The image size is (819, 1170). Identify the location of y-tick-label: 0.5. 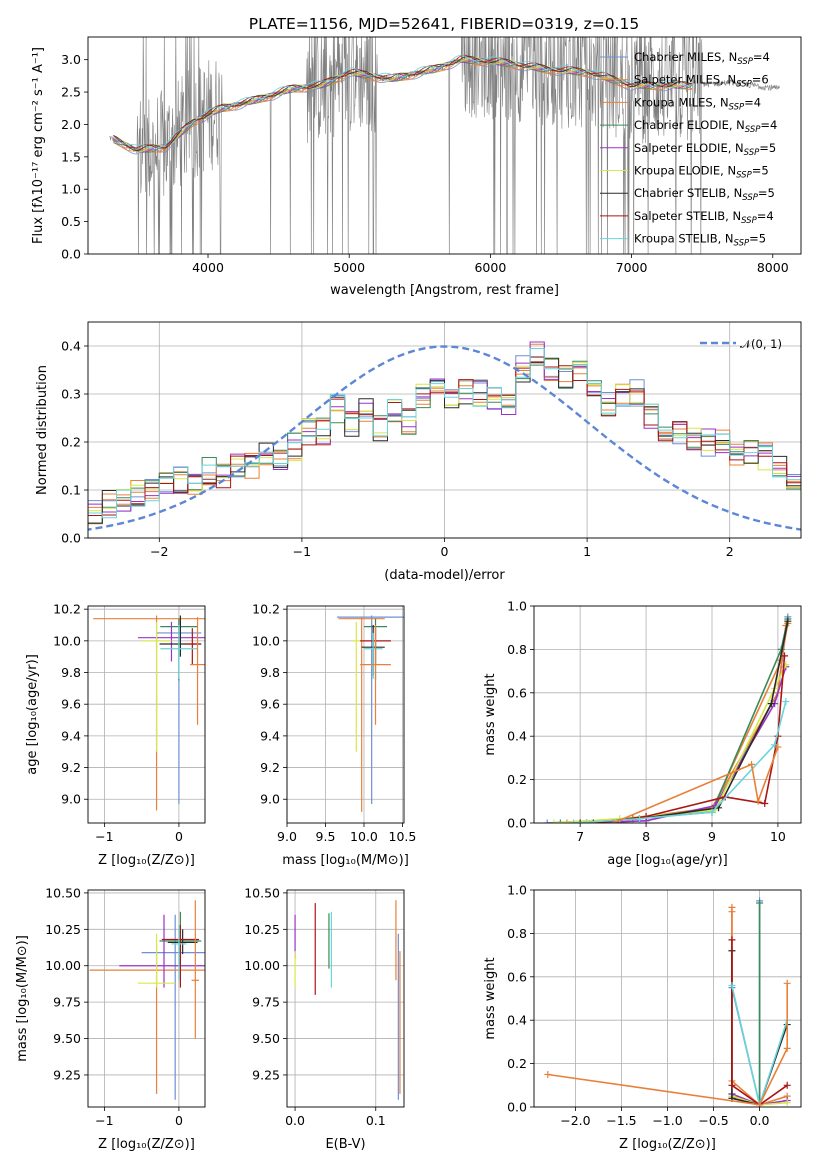
(71, 221).